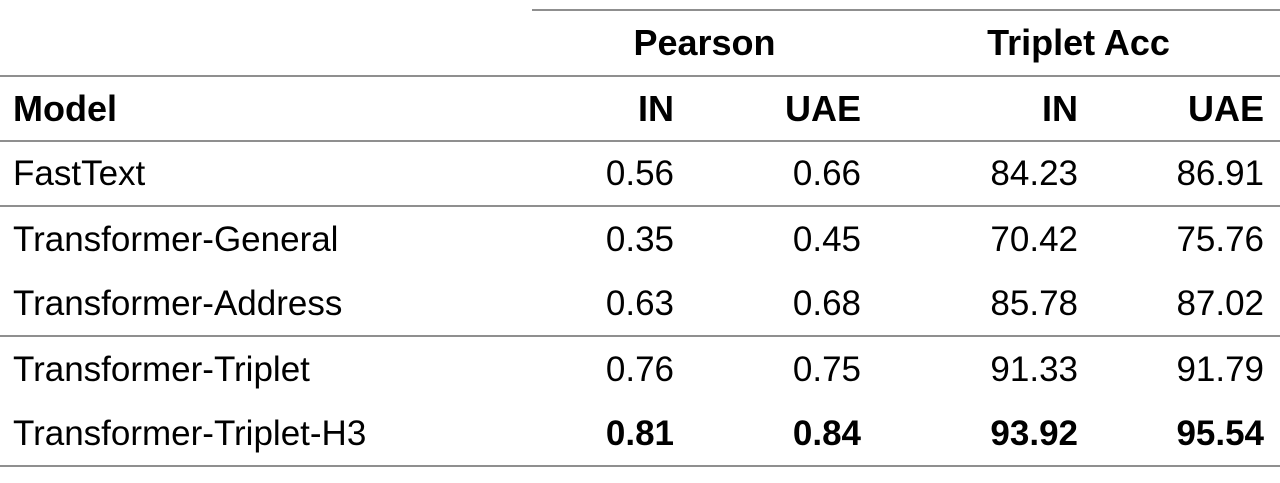 The height and width of the screenshot is (483, 1280). Describe the element at coordinates (1220, 173) in the screenshot. I see `triplet-uae-value: 86.91` at that location.